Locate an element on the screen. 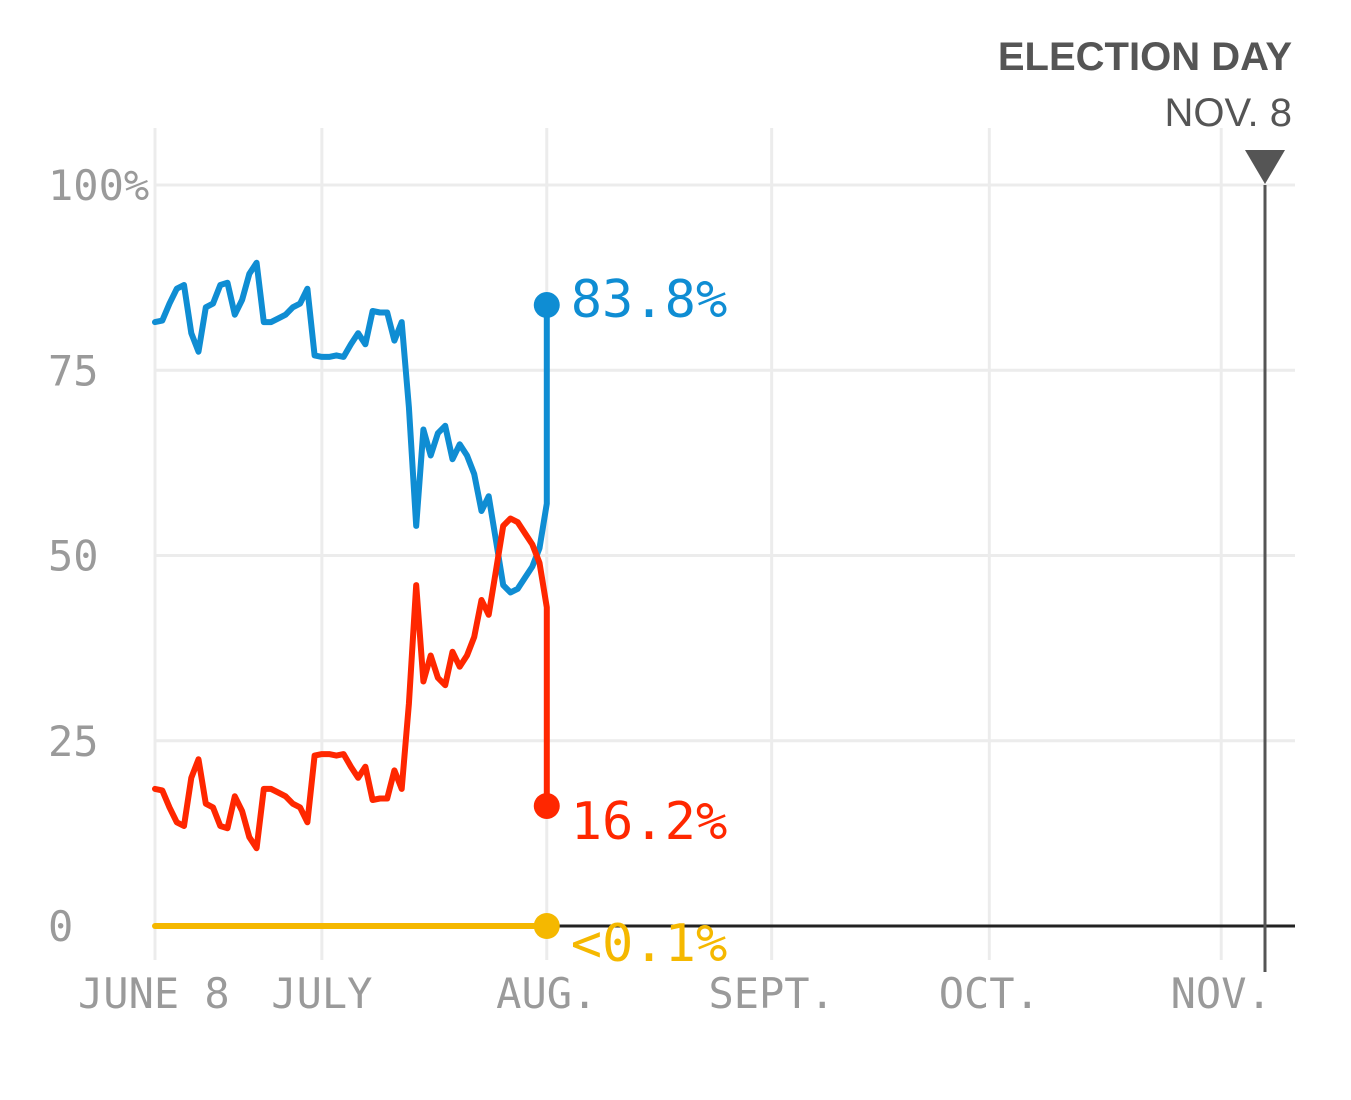 The width and height of the screenshot is (1351, 1100). election-day-title: ELECTION DAY is located at coordinates (1145, 57).